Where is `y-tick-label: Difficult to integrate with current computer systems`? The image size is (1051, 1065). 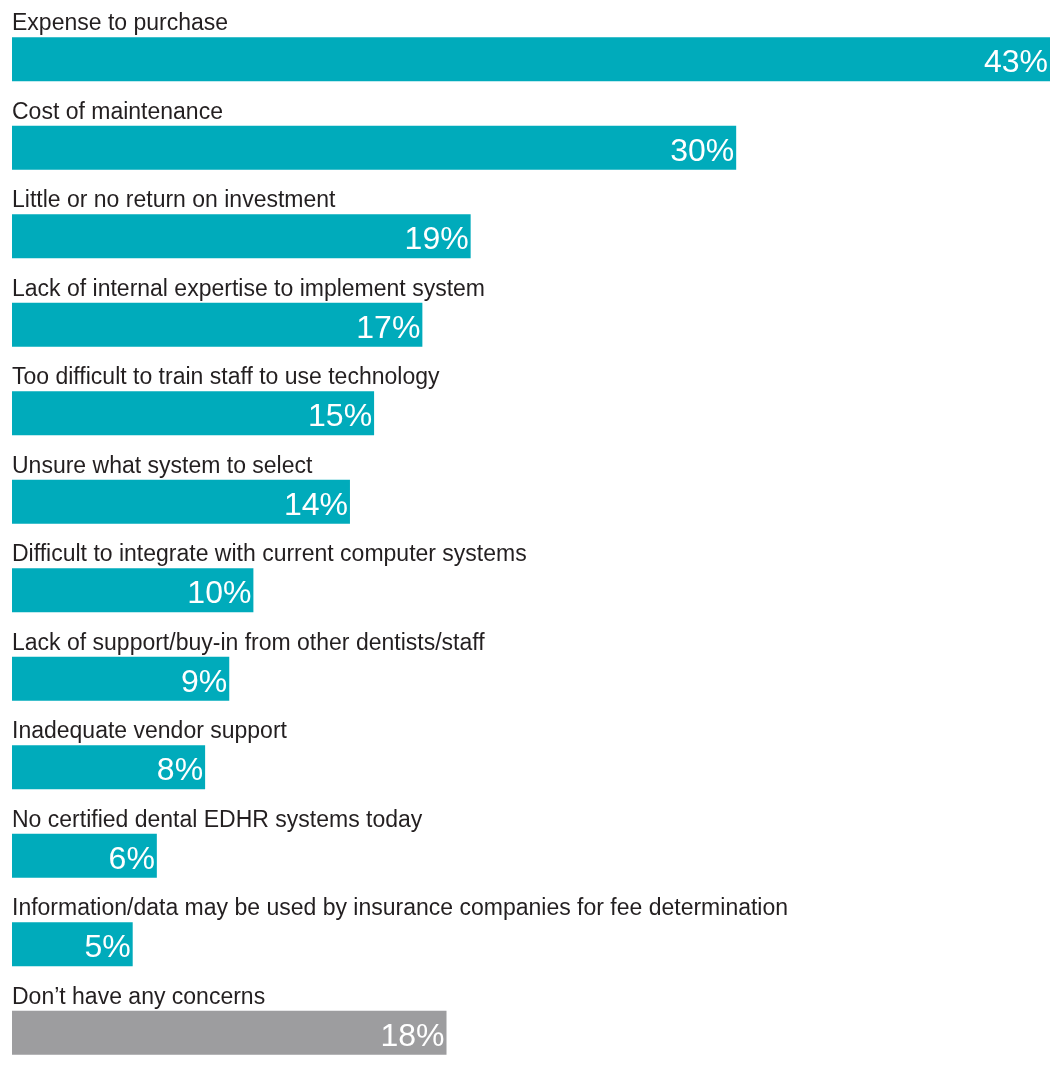 y-tick-label: Difficult to integrate with current computer systems is located at coordinates (269, 553).